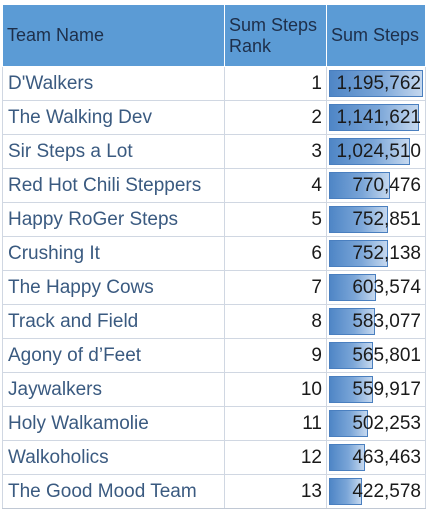 Image resolution: width=428 pixels, height=511 pixels. I want to click on team-name-cell: The Good Mood Team, so click(113, 491).